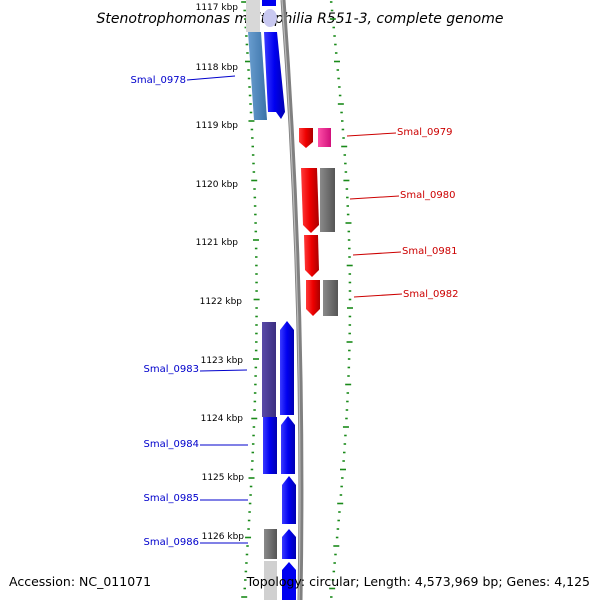 This screenshot has height=600, width=600. Describe the element at coordinates (430, 294) in the screenshot. I see `gene-label-smal-0982: Smal_0982` at that location.